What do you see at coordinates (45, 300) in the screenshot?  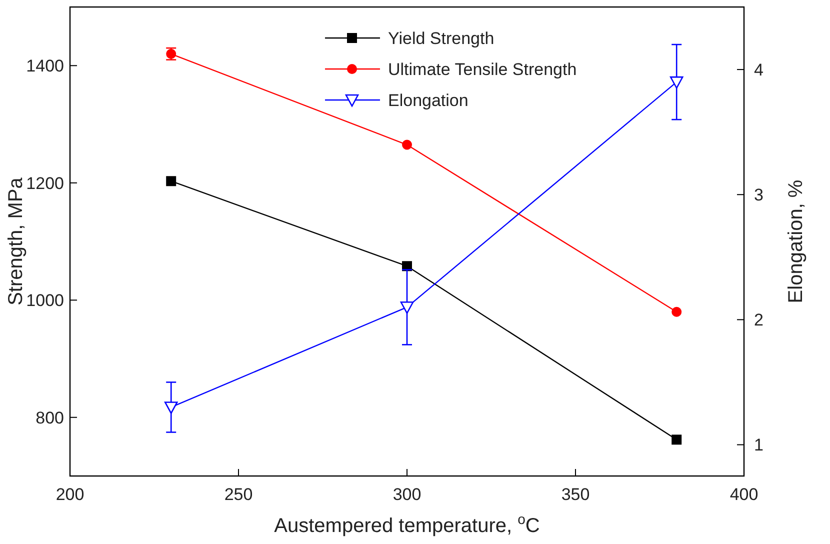 I see `y-tick-label: 1000` at bounding box center [45, 300].